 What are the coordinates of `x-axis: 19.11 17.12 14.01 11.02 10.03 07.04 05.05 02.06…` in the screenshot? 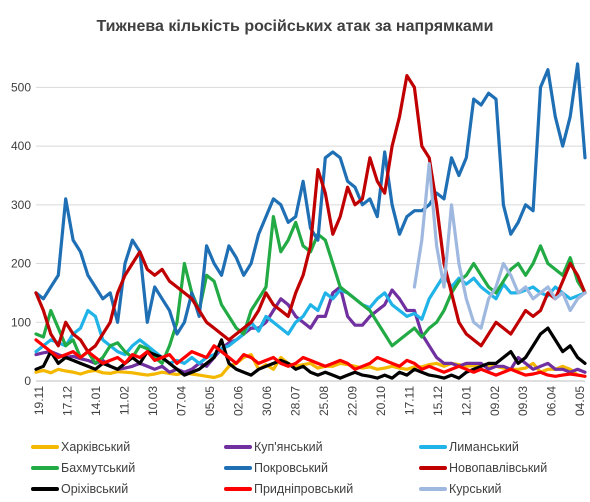 It's located at (309, 401).